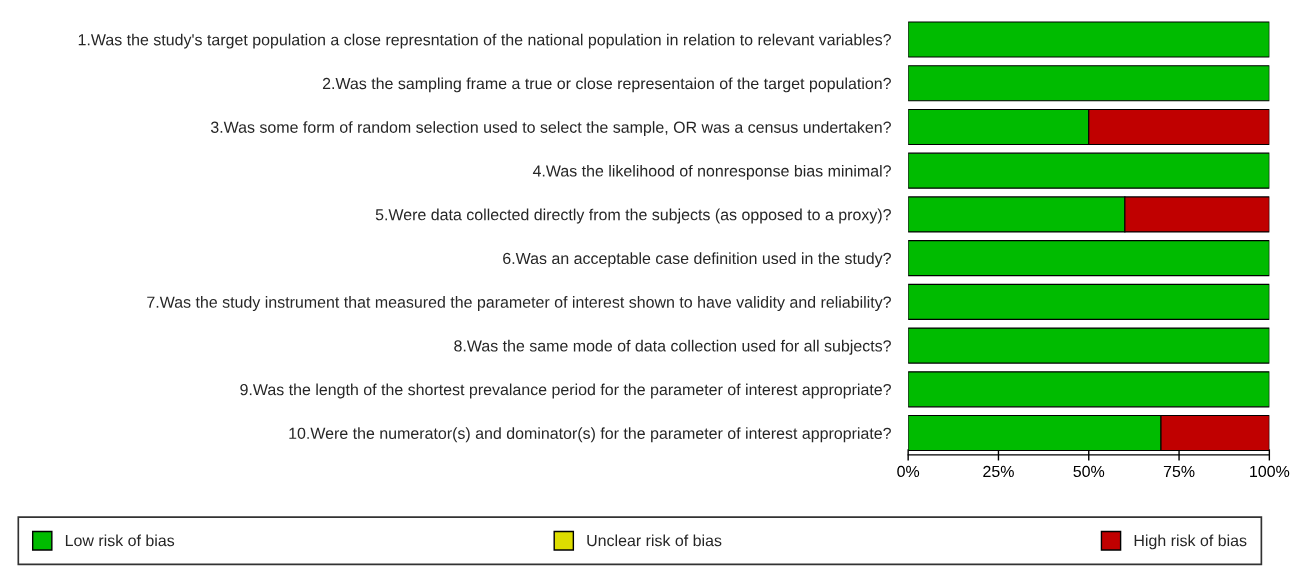  Describe the element at coordinates (1190, 542) in the screenshot. I see `legend-label: High risk of bias` at that location.